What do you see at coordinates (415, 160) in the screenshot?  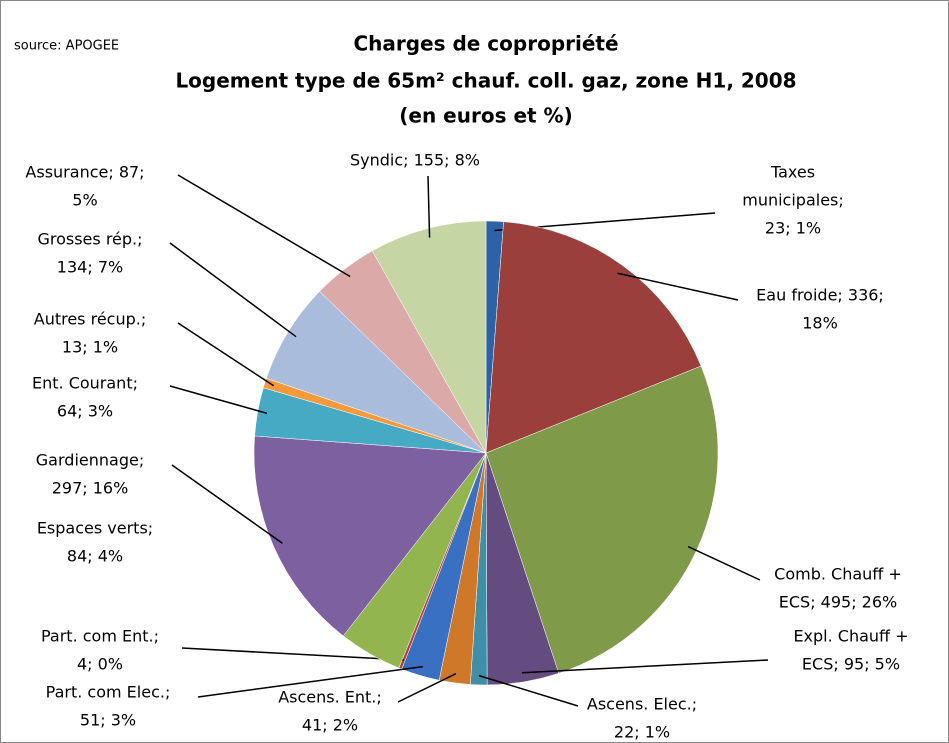 I see `data-label: Syndic; 155; 8%` at bounding box center [415, 160].